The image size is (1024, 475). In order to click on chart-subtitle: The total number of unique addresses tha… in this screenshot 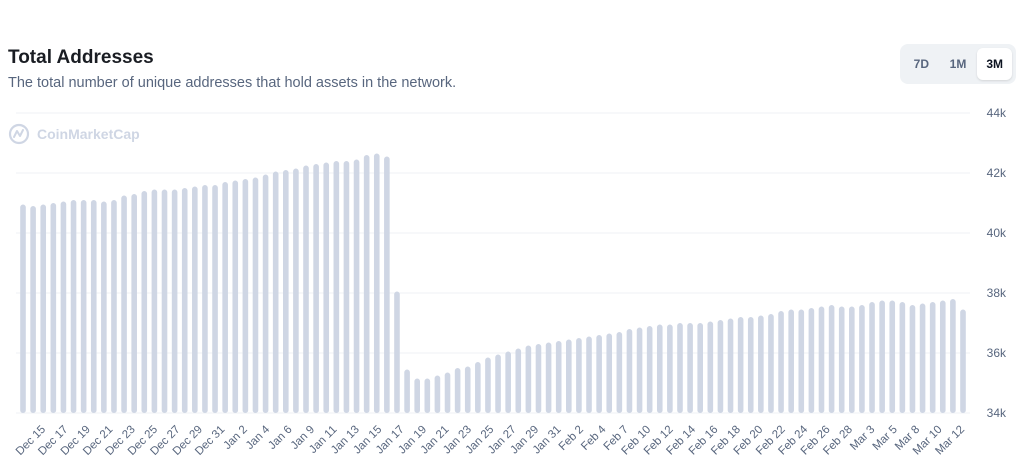, I will do `click(232, 83)`.